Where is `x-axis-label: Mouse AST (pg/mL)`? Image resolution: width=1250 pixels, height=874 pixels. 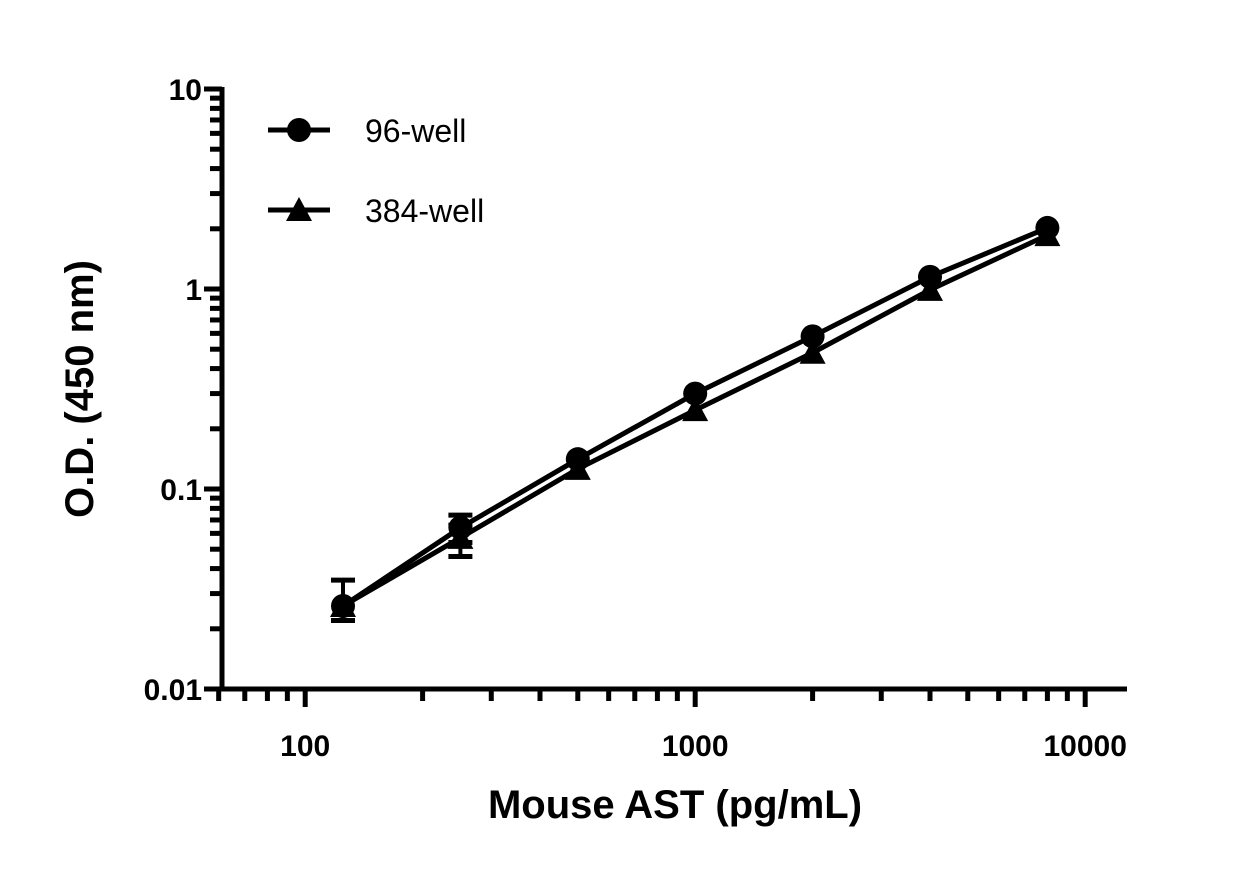
x-axis-label: Mouse AST (pg/mL) is located at coordinates (675, 805).